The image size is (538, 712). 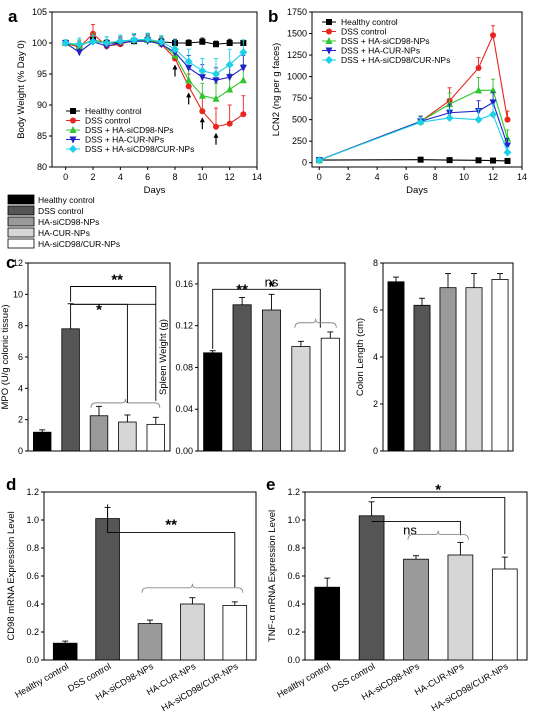 I want to click on y-tick-label: 8, so click(x=20, y=326).